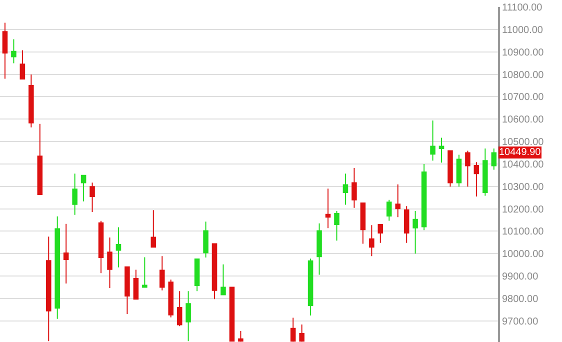  I want to click on y-tick-label: 10700.00, so click(523, 98).